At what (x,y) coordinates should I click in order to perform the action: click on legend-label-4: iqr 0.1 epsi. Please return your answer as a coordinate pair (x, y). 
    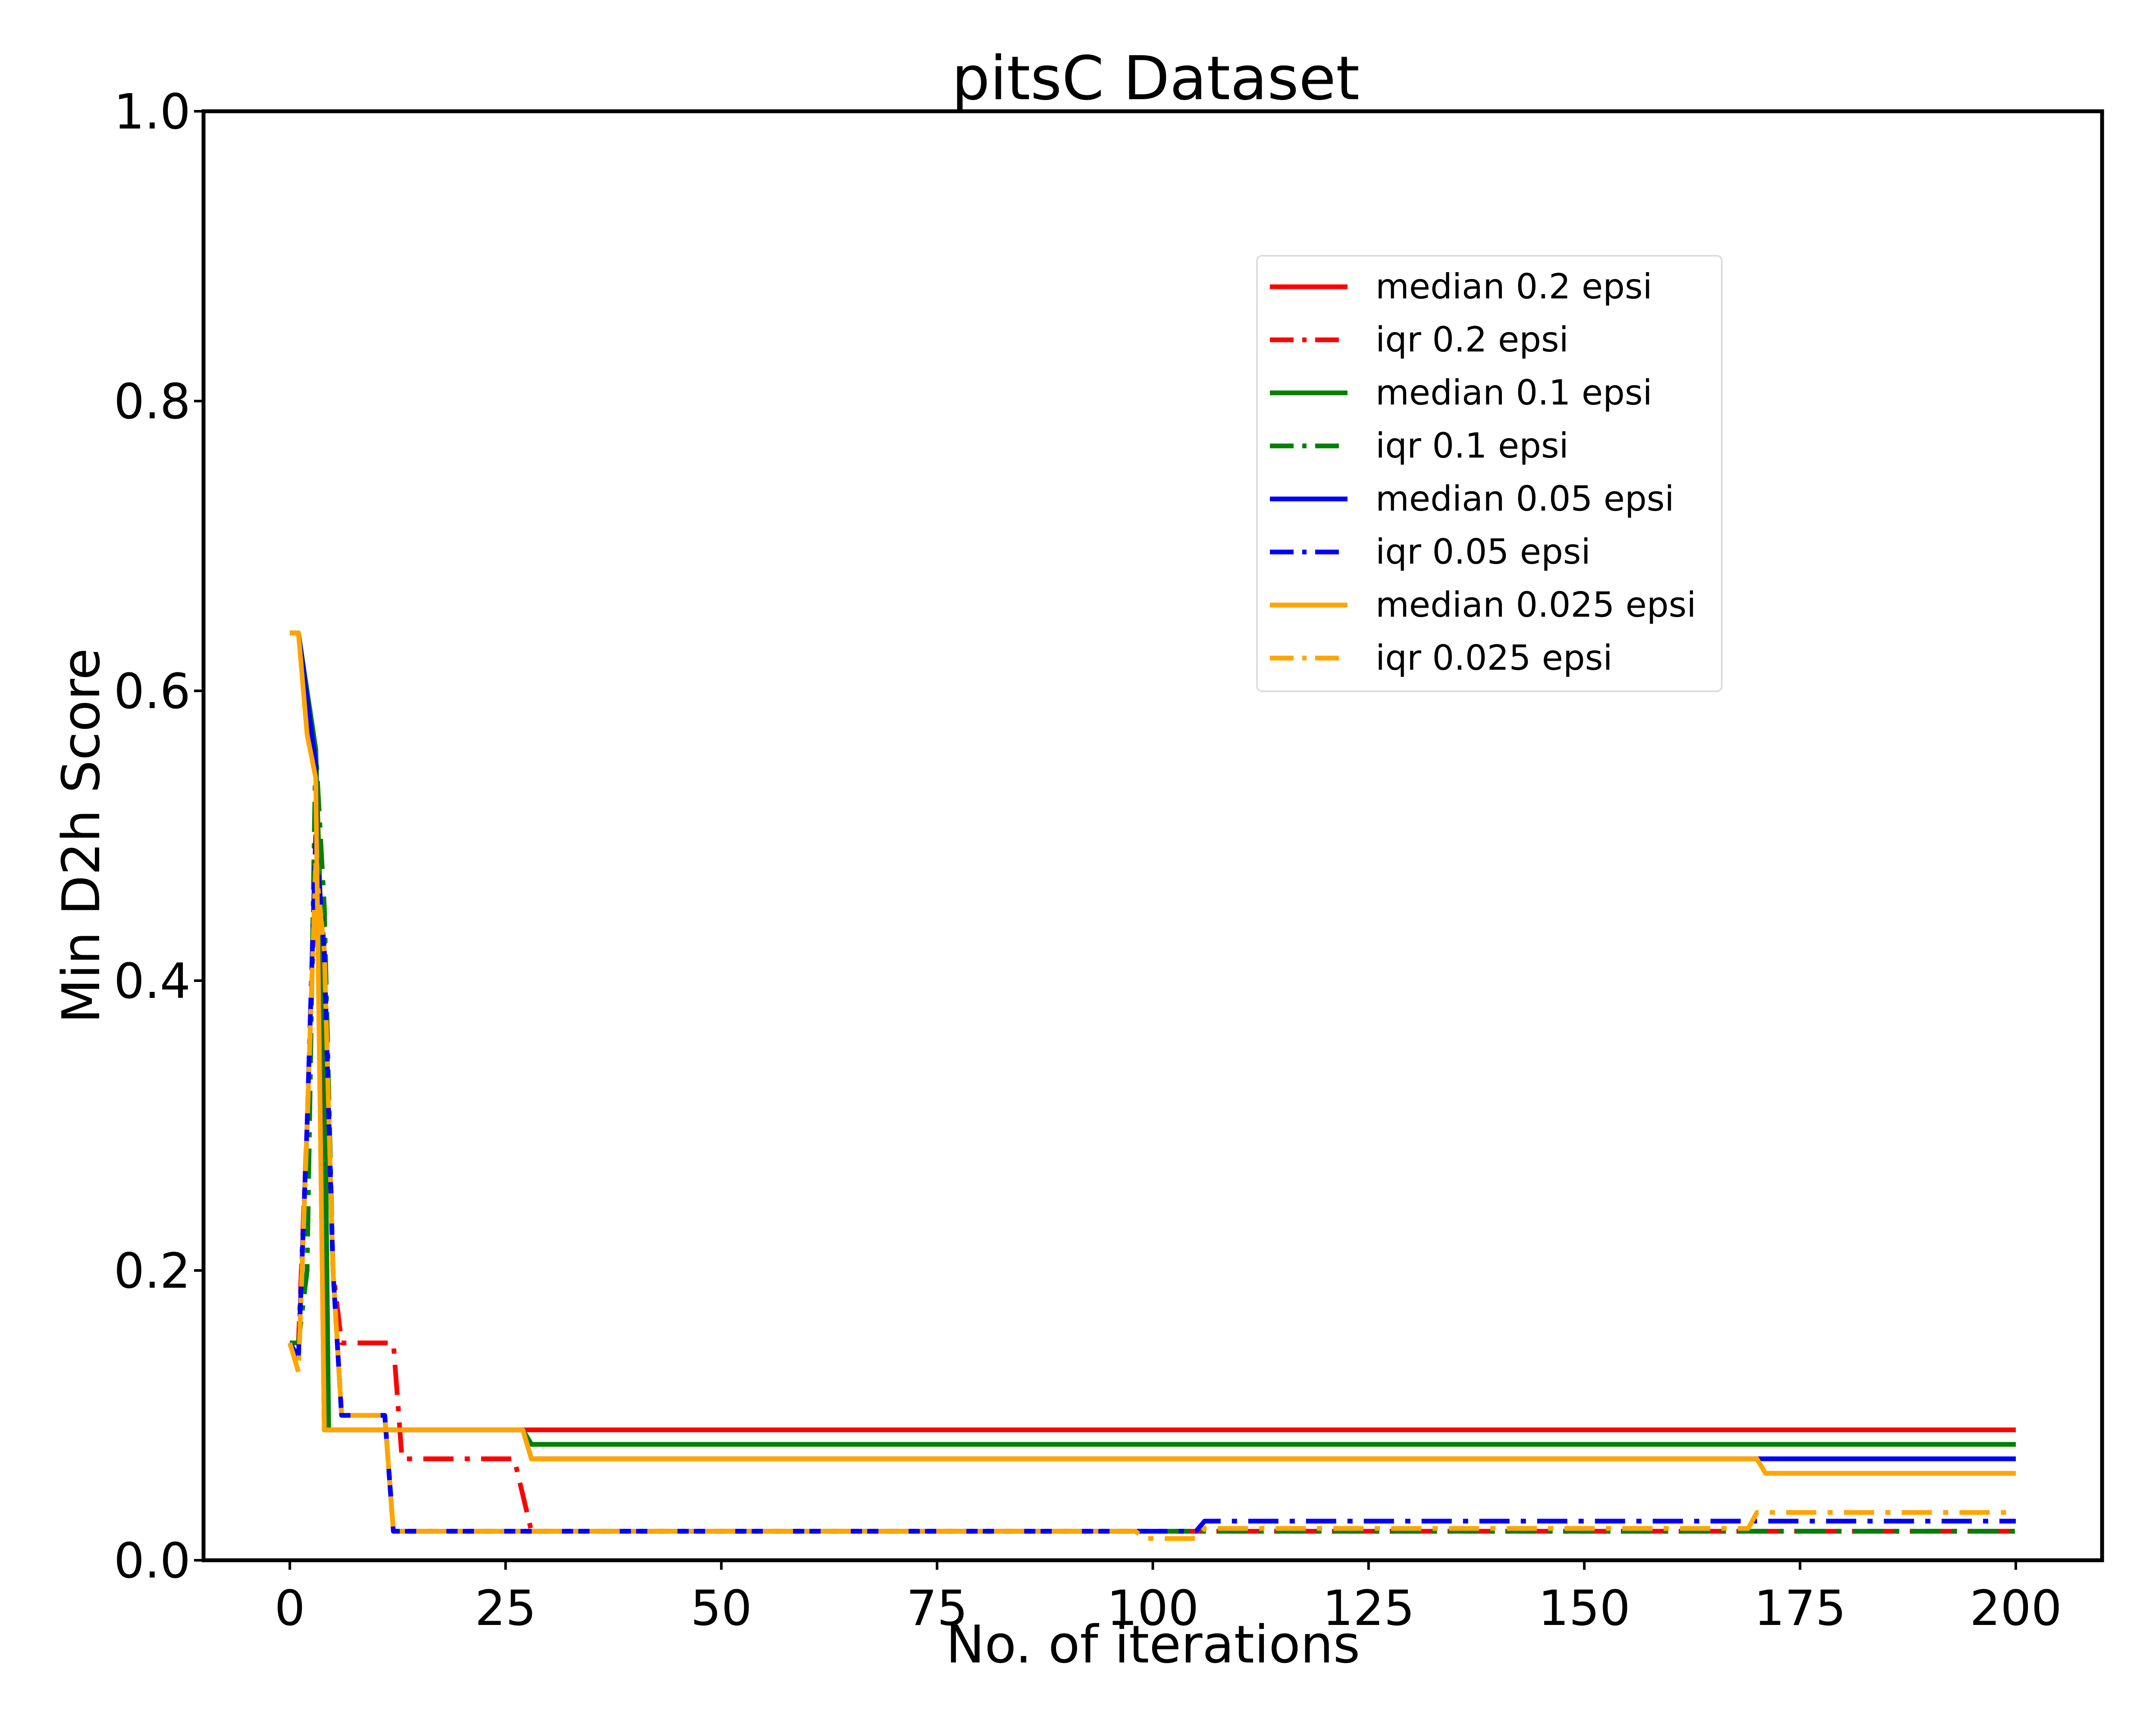
    Looking at the image, I should click on (1472, 446).